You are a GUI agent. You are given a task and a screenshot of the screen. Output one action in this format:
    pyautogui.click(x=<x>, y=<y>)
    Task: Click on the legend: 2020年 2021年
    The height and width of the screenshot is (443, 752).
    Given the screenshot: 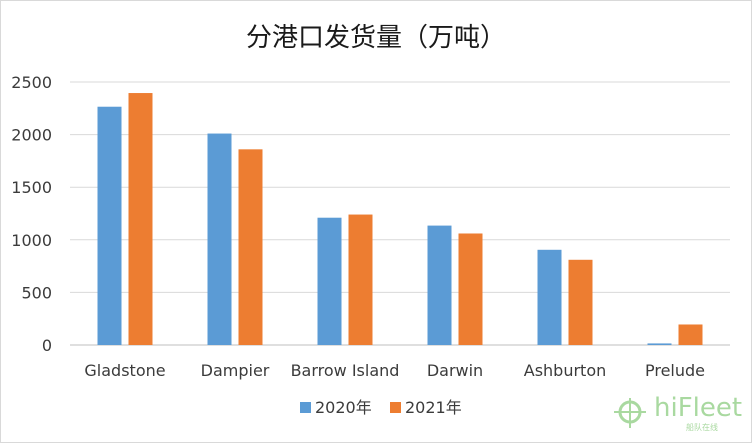 What is the action you would take?
    pyautogui.click(x=381, y=407)
    